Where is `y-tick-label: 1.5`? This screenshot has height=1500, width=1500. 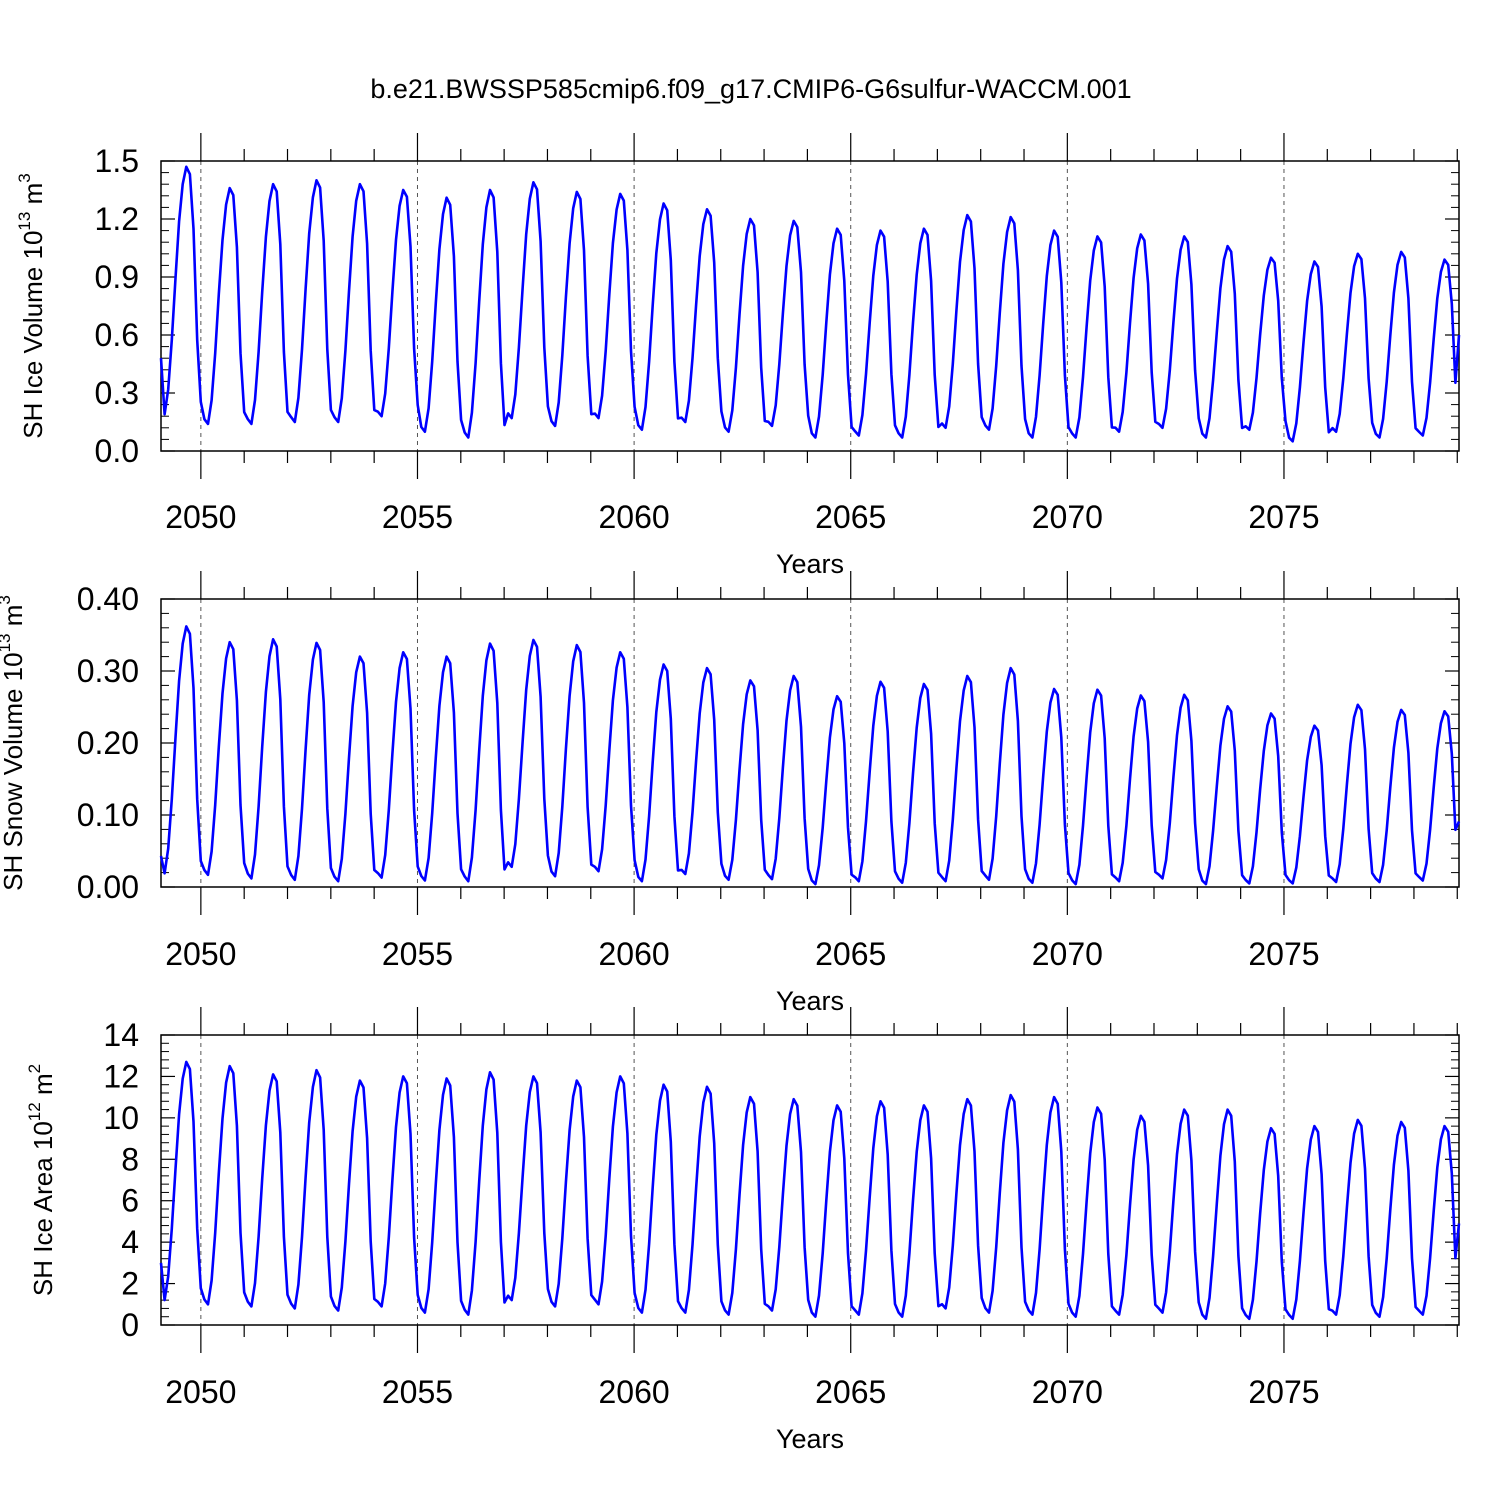
y-tick-label: 1.5 is located at coordinates (117, 161).